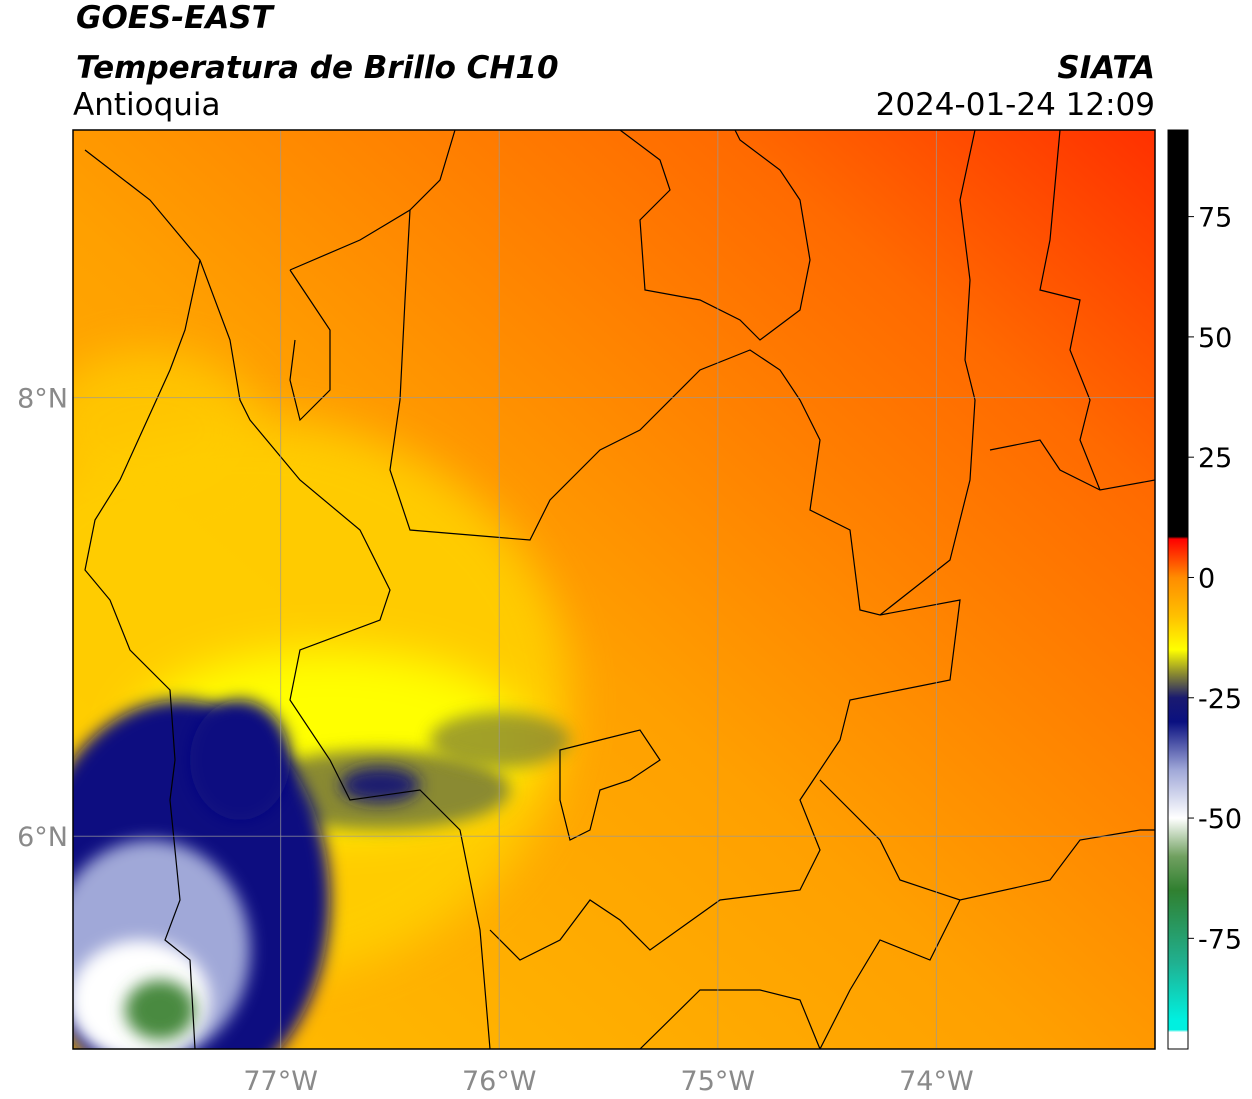 Image resolution: width=1252 pixels, height=1099 pixels. I want to click on source: SIATA, so click(1106, 68).